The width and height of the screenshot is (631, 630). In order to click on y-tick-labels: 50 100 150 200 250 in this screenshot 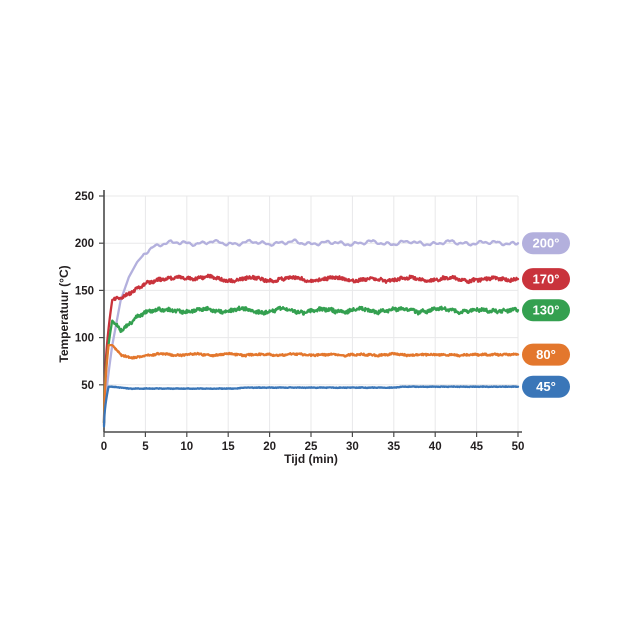, I will do `click(84, 291)`.